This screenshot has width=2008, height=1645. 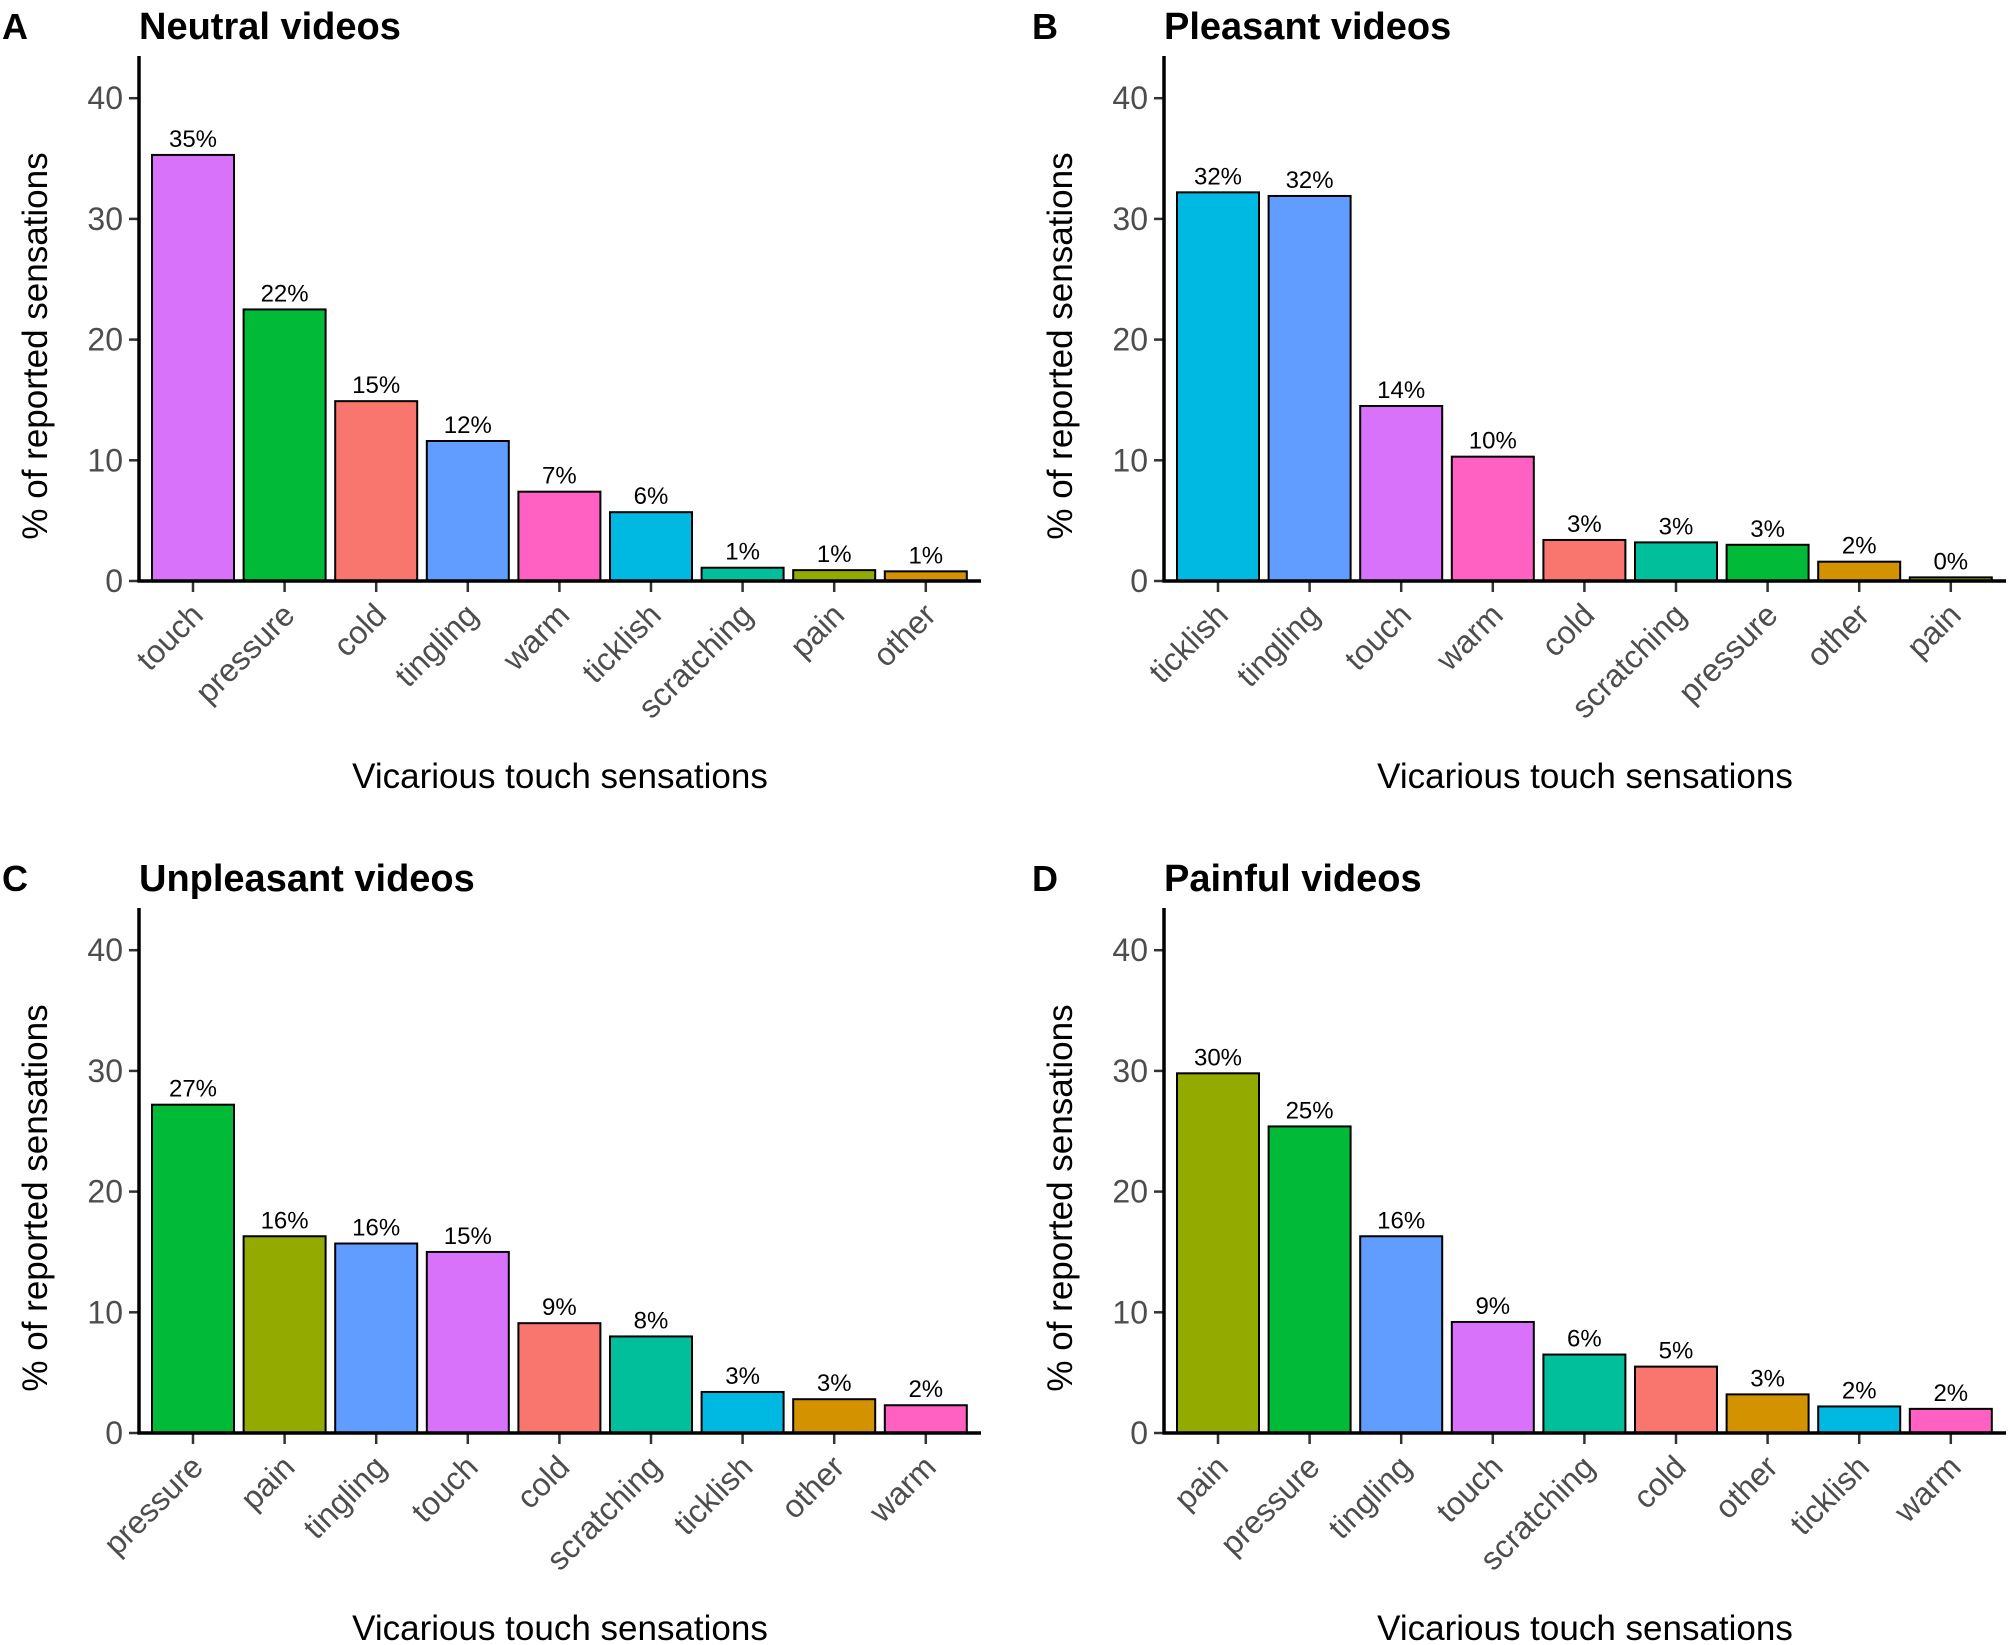 I want to click on data-label-pressure: 22%, so click(x=285, y=293).